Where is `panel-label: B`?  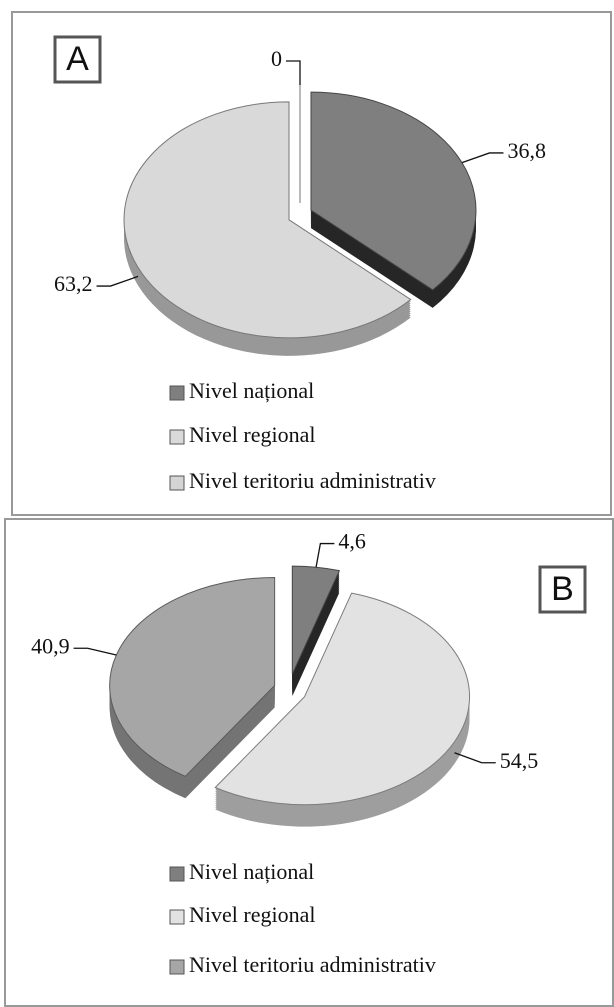
panel-label: B is located at coordinates (562, 589).